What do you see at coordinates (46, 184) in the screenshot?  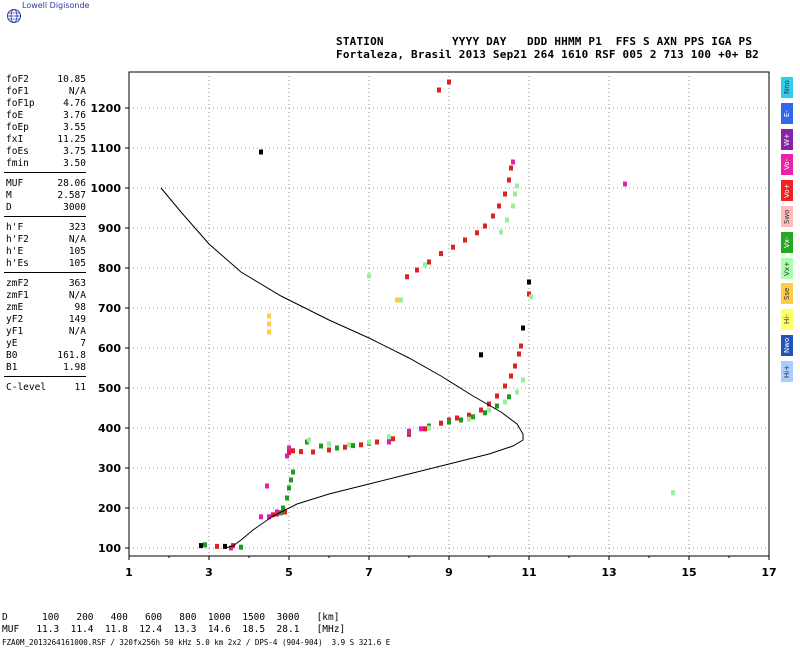 I see `param-muf: MUF 28.06` at bounding box center [46, 184].